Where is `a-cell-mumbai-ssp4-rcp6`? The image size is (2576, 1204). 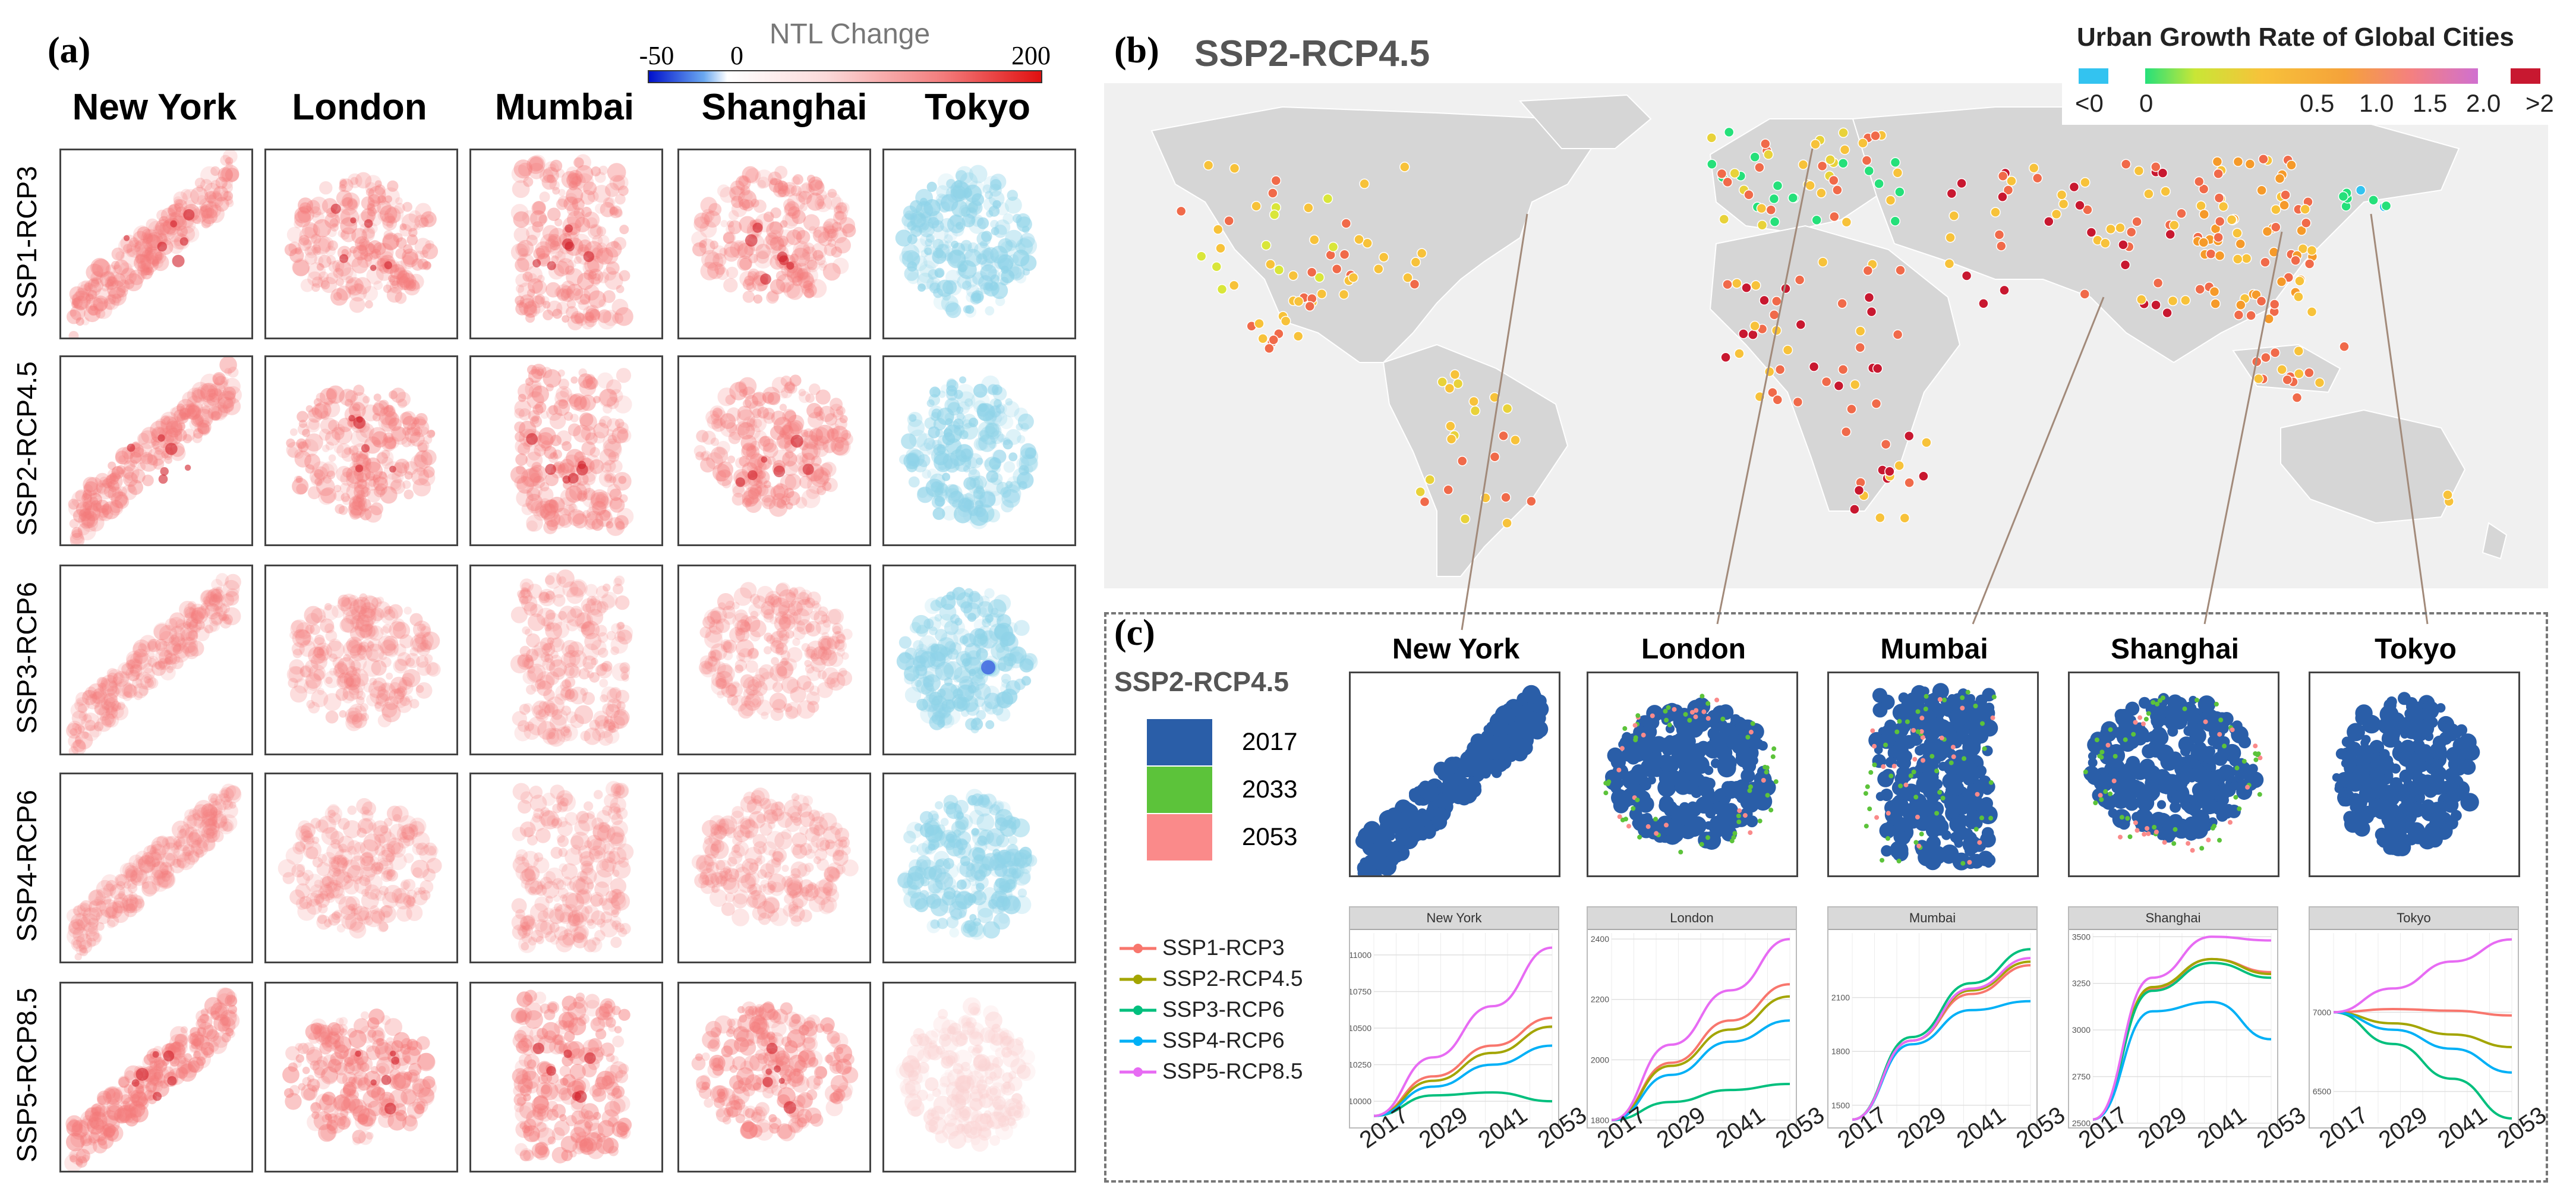 a-cell-mumbai-ssp4-rcp6 is located at coordinates (566, 868).